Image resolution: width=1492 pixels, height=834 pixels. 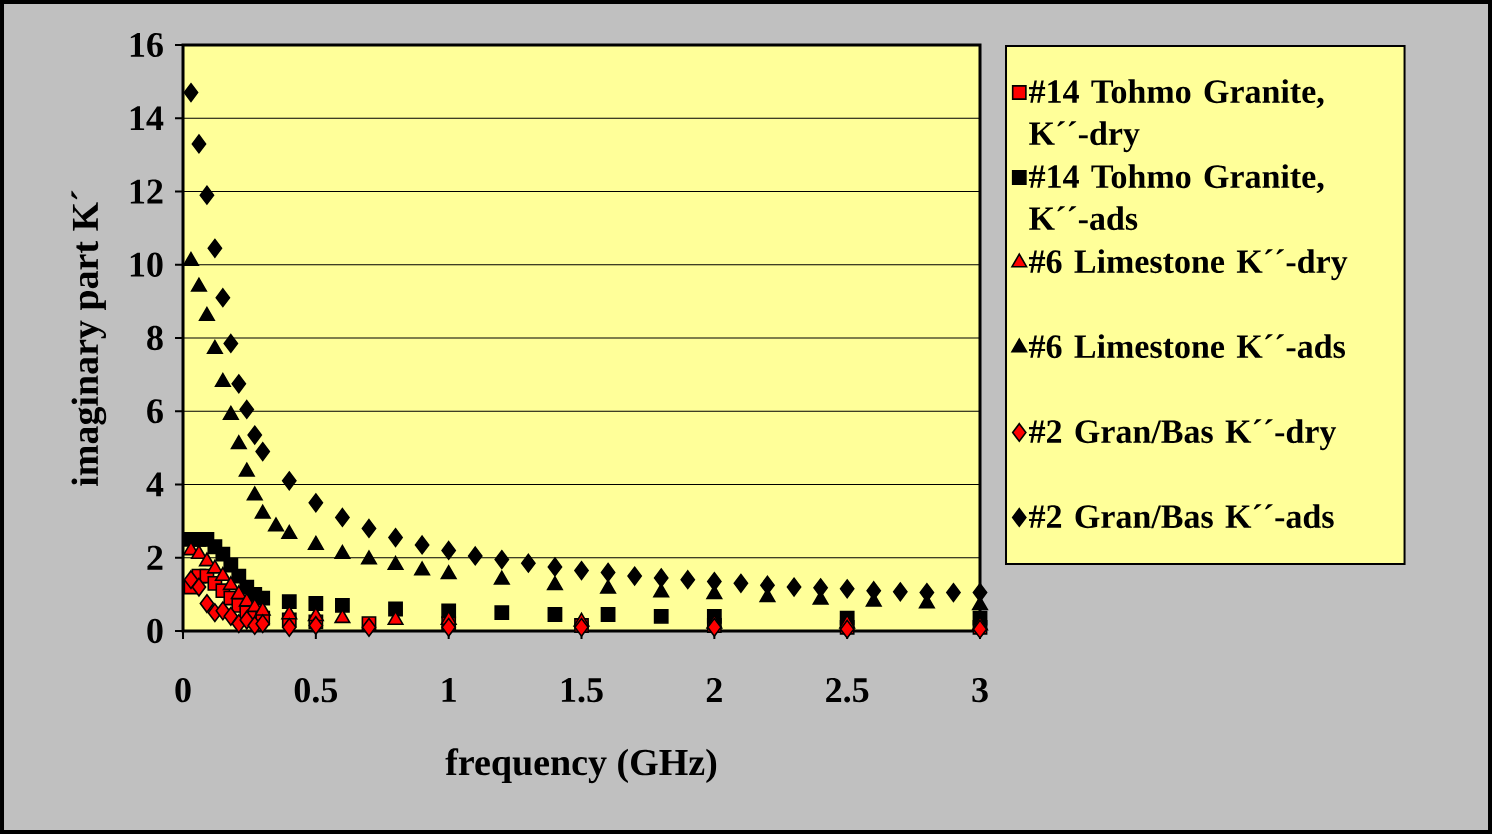 What do you see at coordinates (155, 411) in the screenshot?
I see `y-tick-label: 6` at bounding box center [155, 411].